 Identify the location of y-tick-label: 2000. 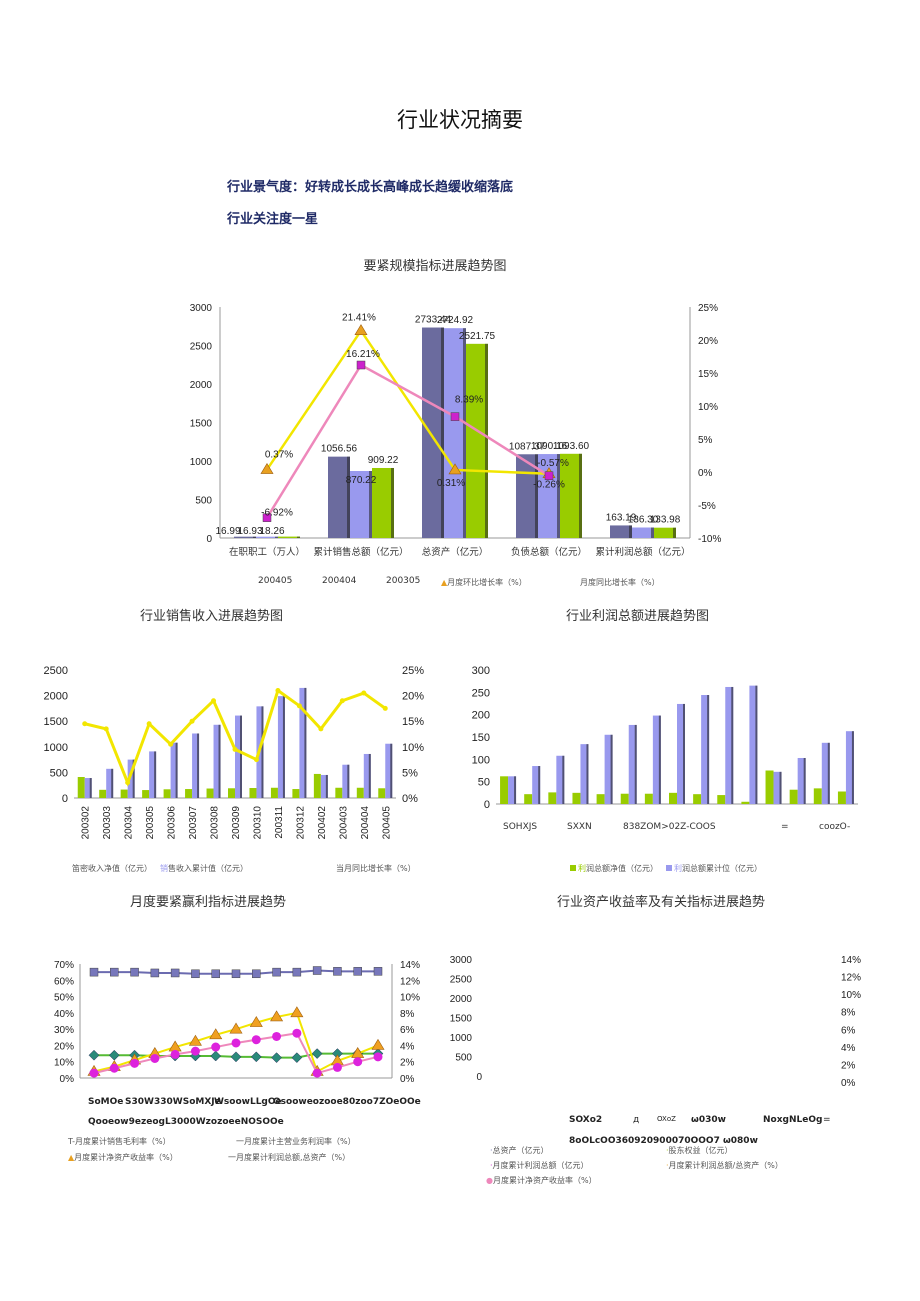
(461, 999).